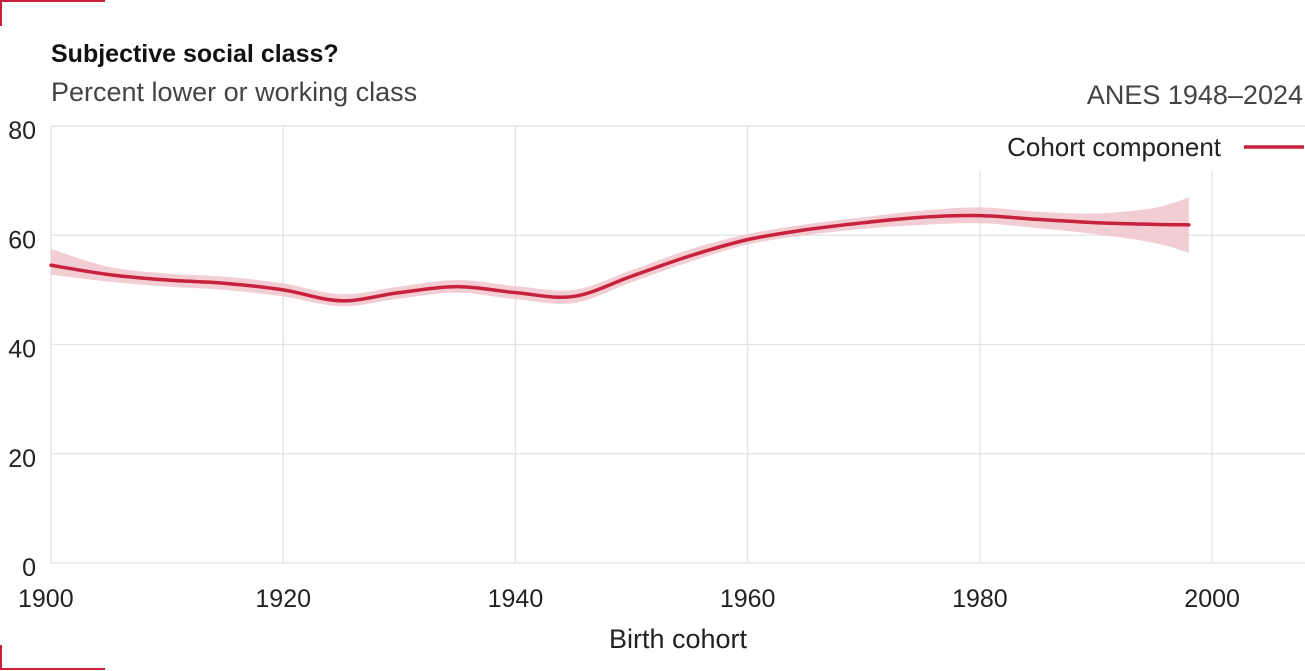 This screenshot has height=671, width=1305. What do you see at coordinates (22, 459) in the screenshot?
I see `y-tick-label: 20` at bounding box center [22, 459].